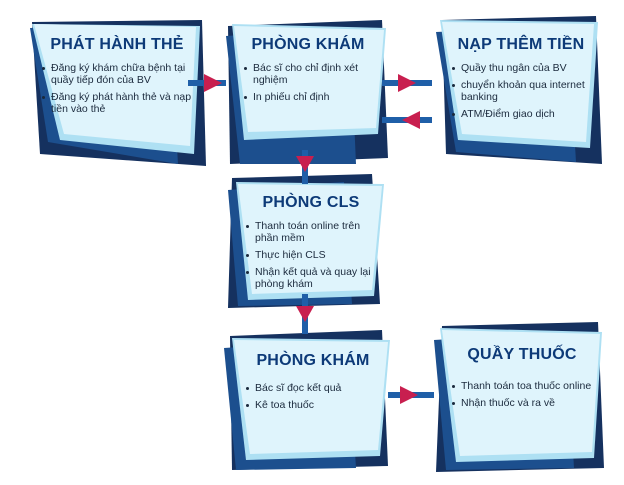 Image resolution: width=624 pixels, height=485 pixels. Describe the element at coordinates (311, 202) in the screenshot. I see `node-title: PHÒNG CLS` at that location.